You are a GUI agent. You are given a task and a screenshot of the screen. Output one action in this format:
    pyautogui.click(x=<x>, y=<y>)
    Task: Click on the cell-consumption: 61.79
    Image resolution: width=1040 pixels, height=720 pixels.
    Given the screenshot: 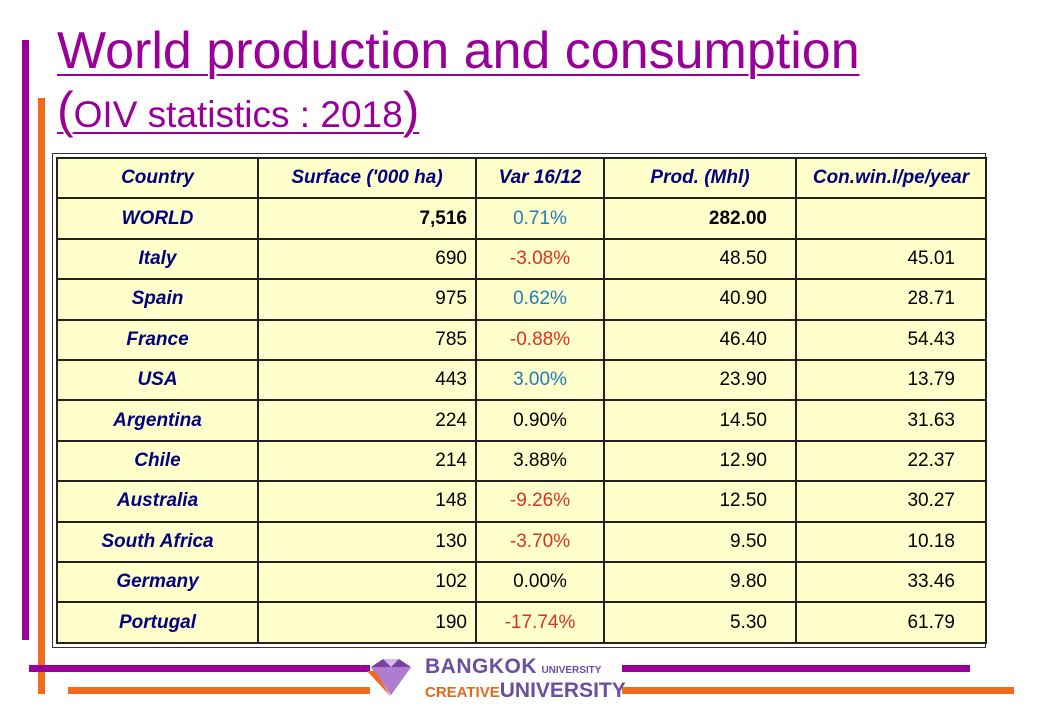 What is the action you would take?
    pyautogui.click(x=891, y=622)
    